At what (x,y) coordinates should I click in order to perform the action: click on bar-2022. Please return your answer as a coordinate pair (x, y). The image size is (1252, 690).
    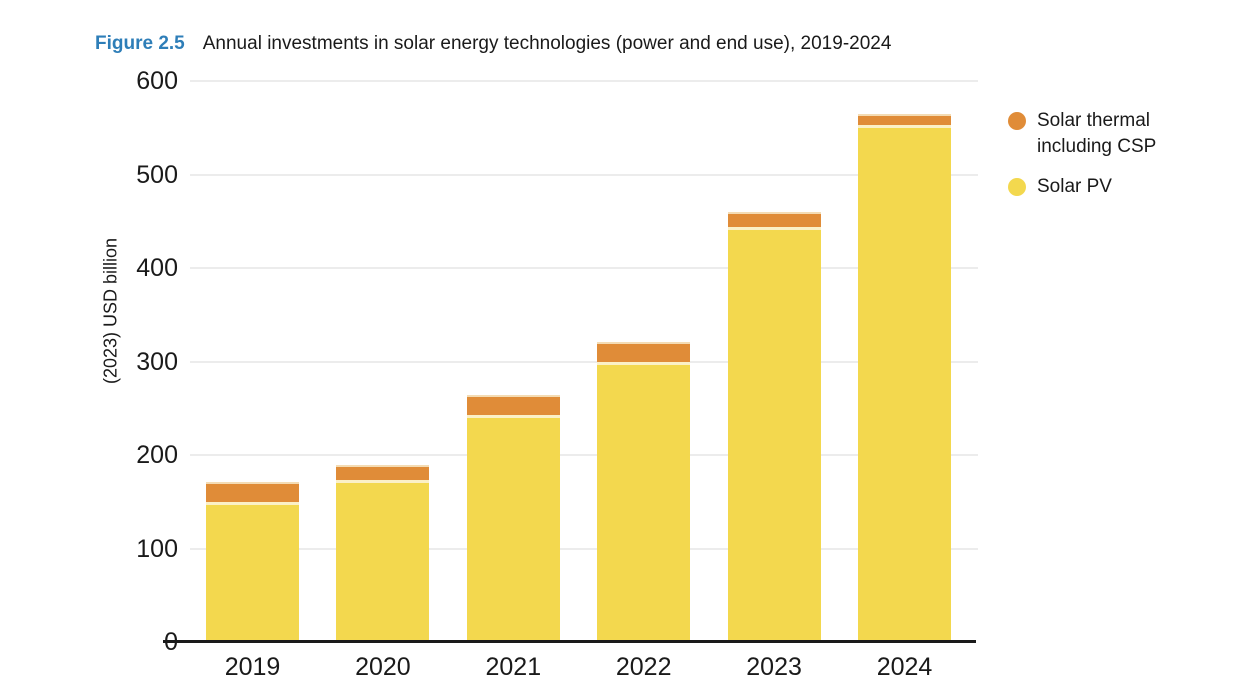
    Looking at the image, I should click on (644, 361).